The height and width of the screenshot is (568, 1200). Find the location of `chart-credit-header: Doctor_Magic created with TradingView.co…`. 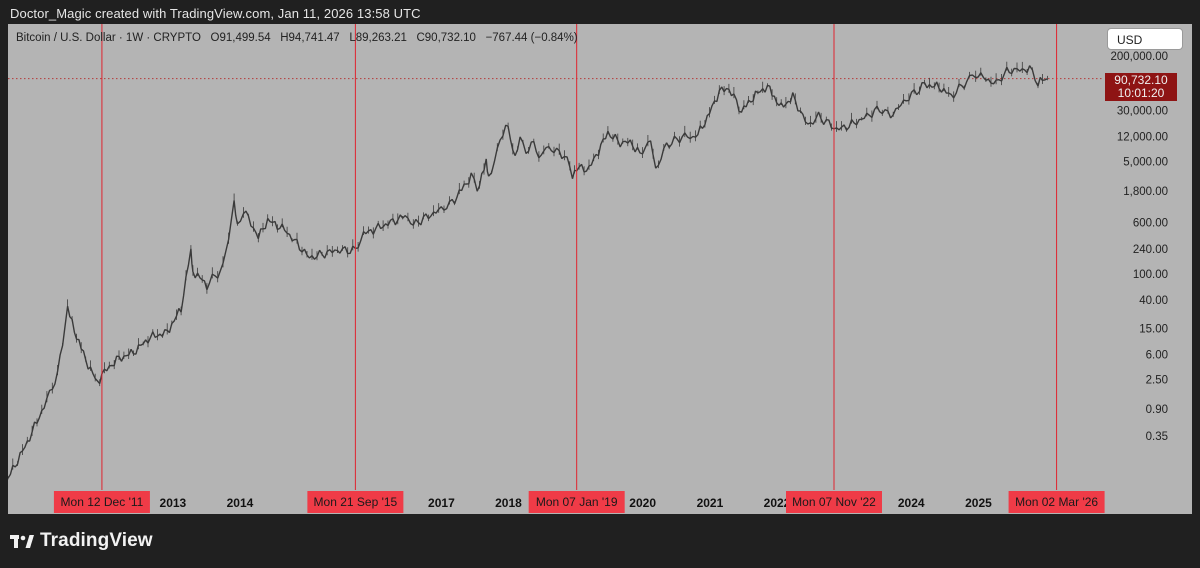

chart-credit-header: Doctor_Magic created with TradingView.co… is located at coordinates (215, 13).